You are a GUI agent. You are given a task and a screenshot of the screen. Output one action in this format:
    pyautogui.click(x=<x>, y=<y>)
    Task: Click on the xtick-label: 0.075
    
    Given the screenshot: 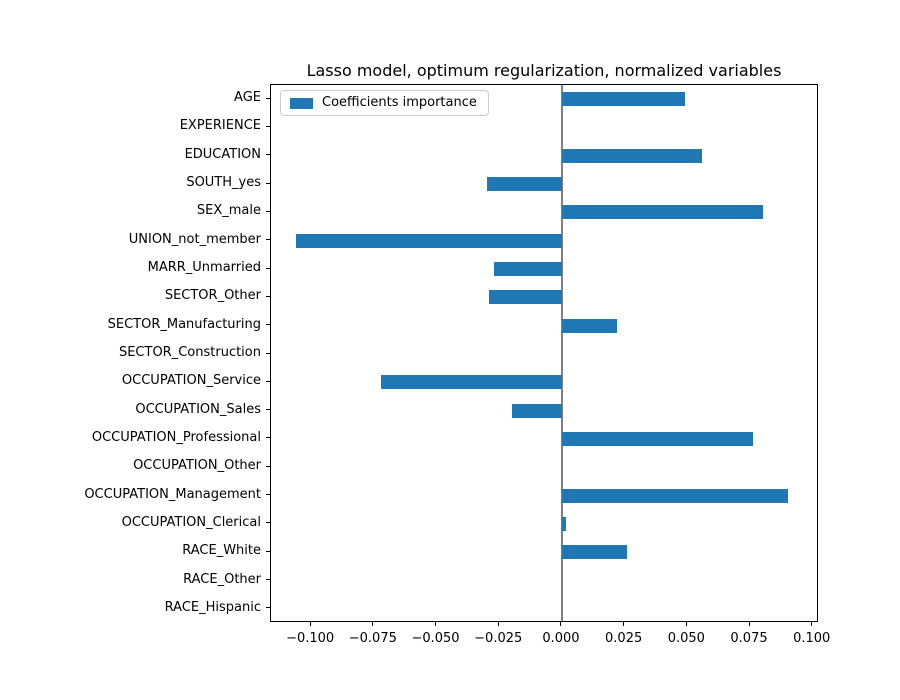 What is the action you would take?
    pyautogui.click(x=749, y=638)
    